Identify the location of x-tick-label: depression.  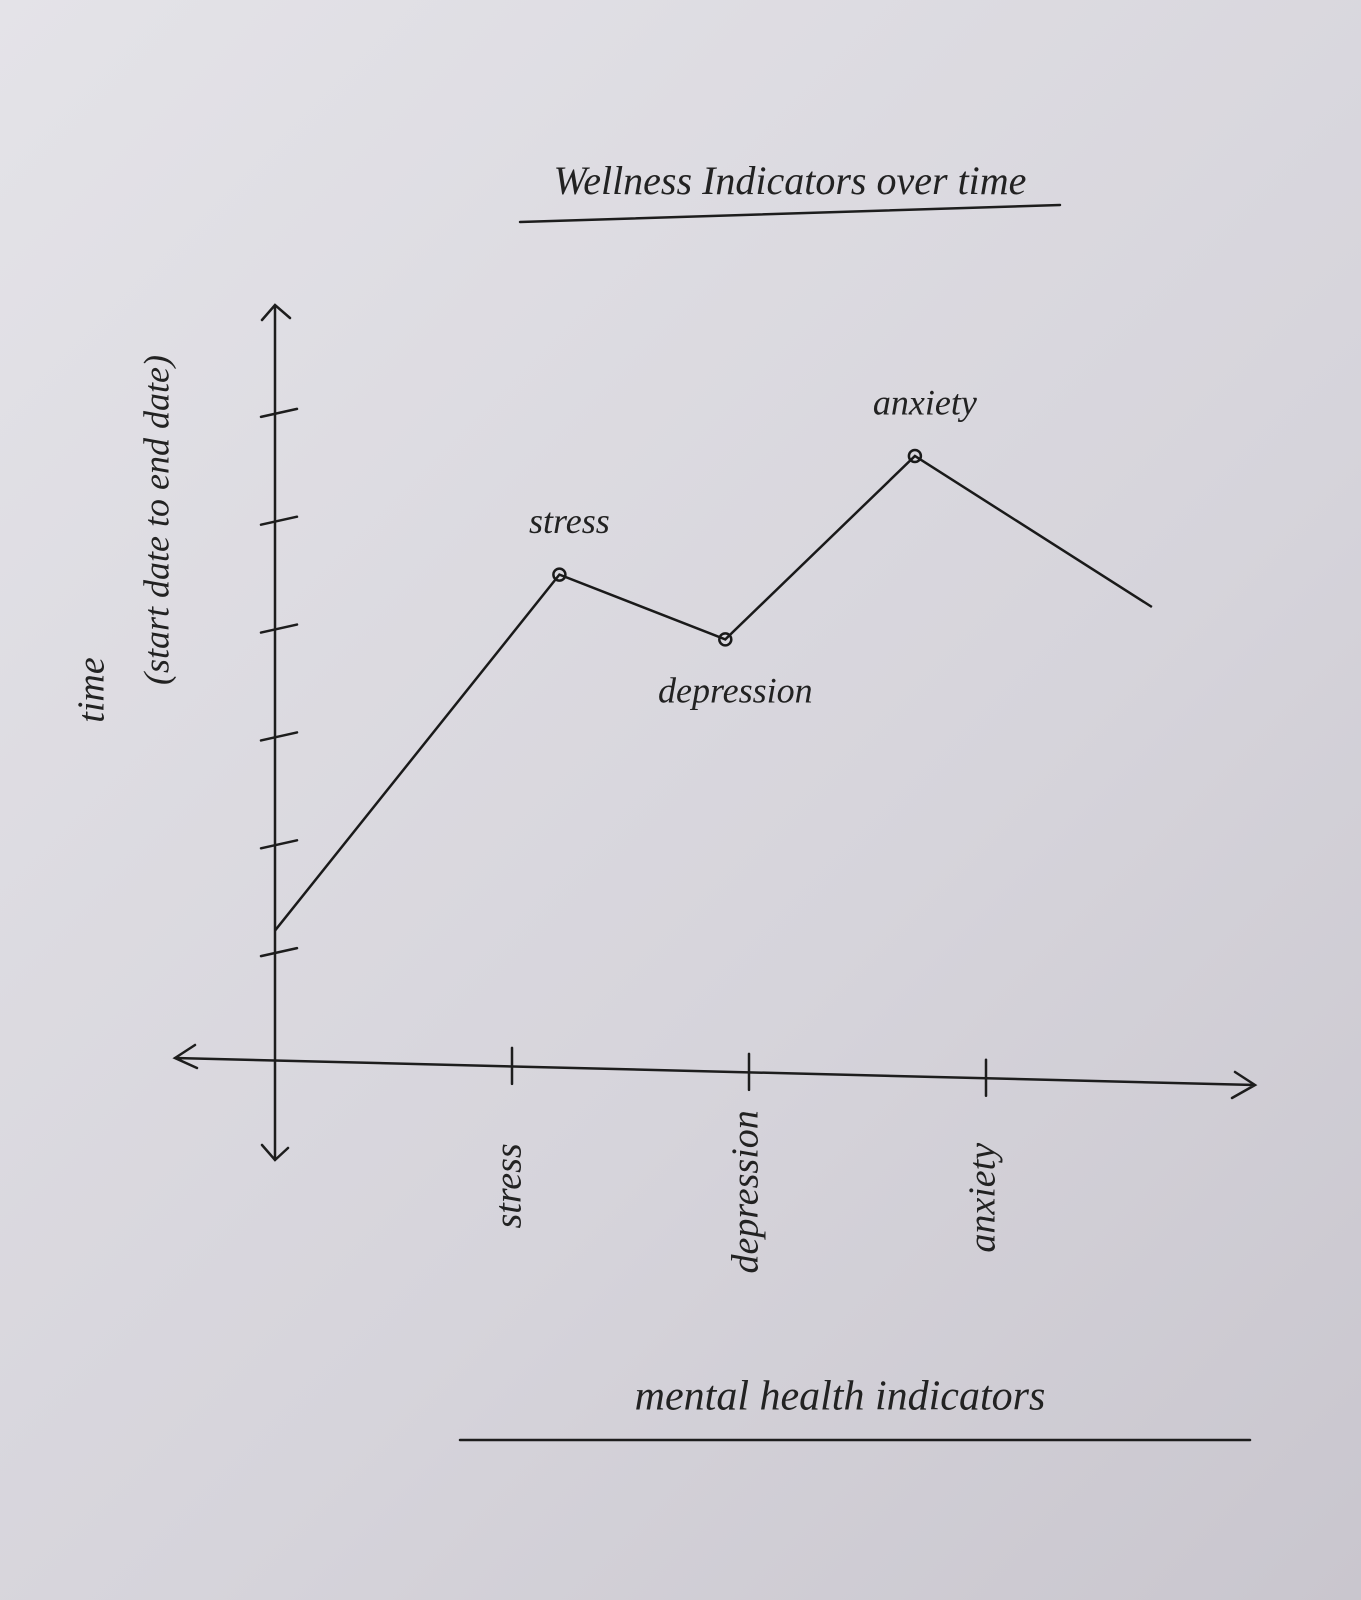
(746, 1191).